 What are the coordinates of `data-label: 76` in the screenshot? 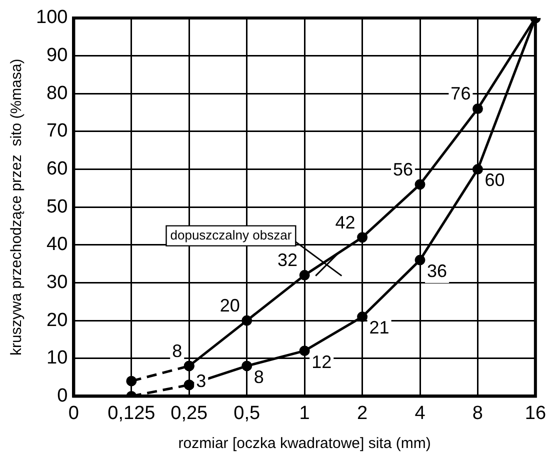 It's located at (460, 94).